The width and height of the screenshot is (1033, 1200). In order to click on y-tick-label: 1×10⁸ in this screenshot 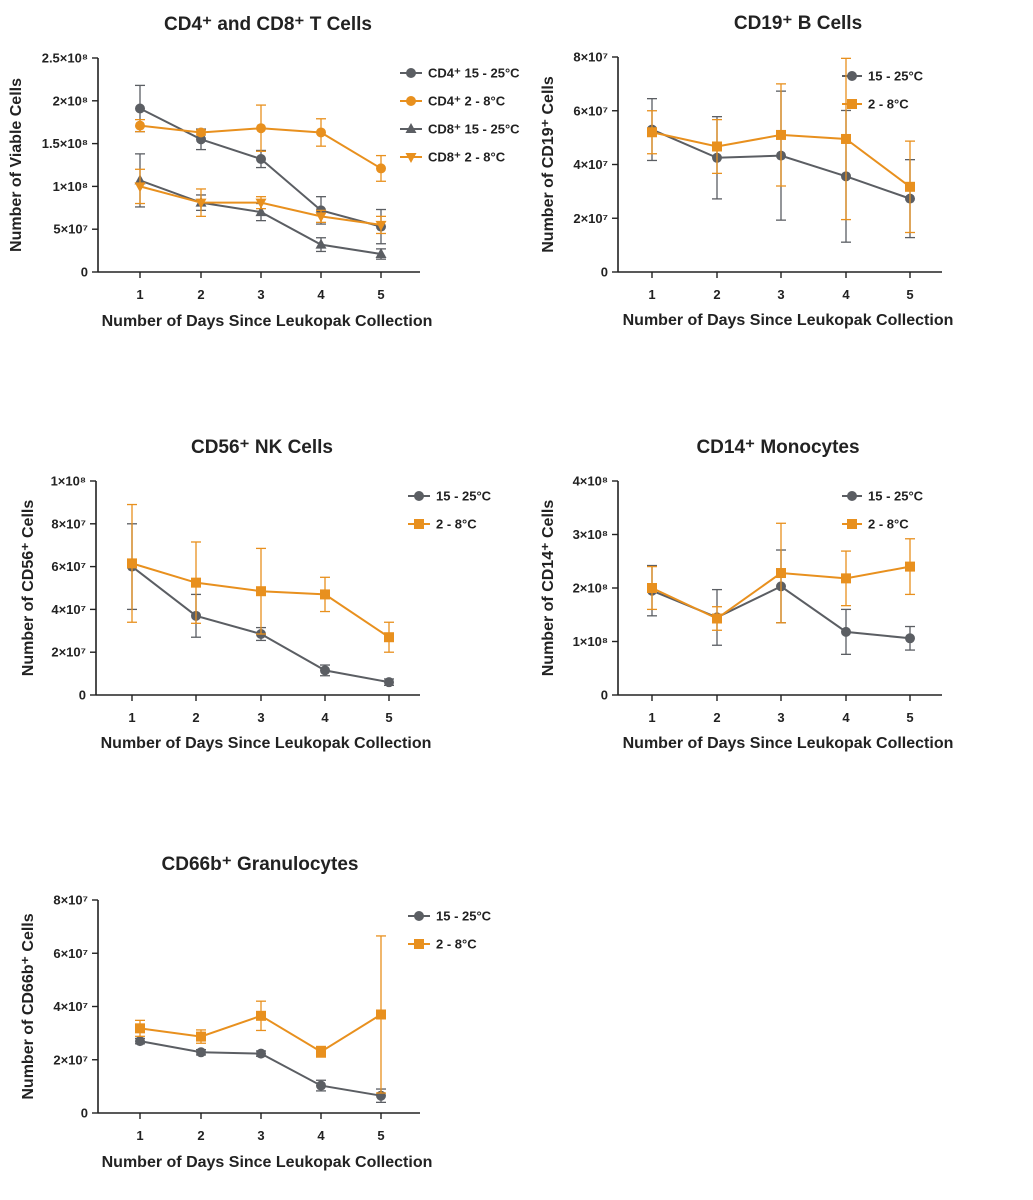, I will do `click(70, 186)`.